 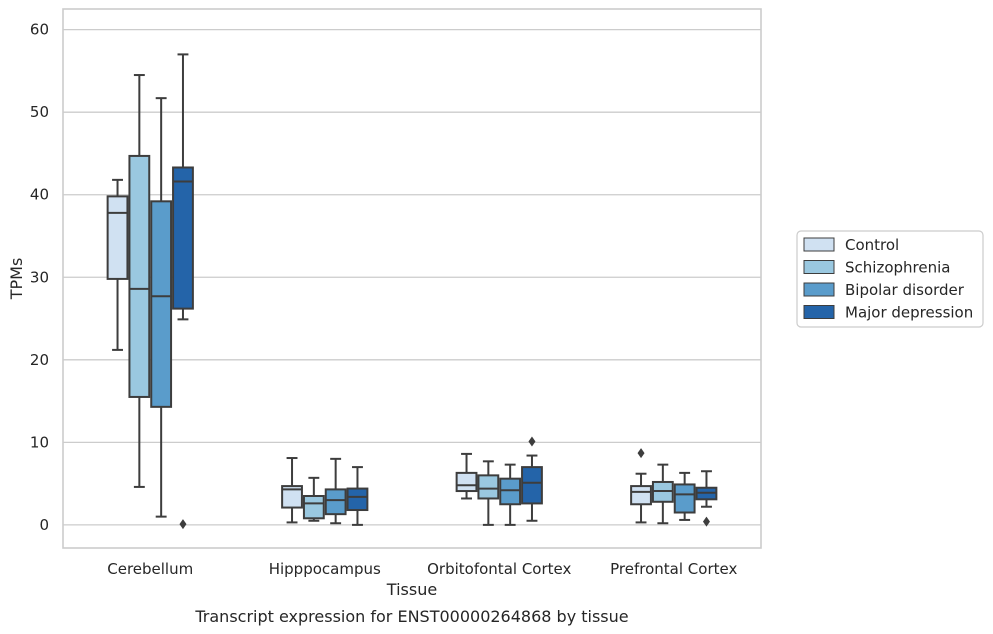 What do you see at coordinates (673, 569) in the screenshot?
I see `x-tick-label: Prefrontal Cortex` at bounding box center [673, 569].